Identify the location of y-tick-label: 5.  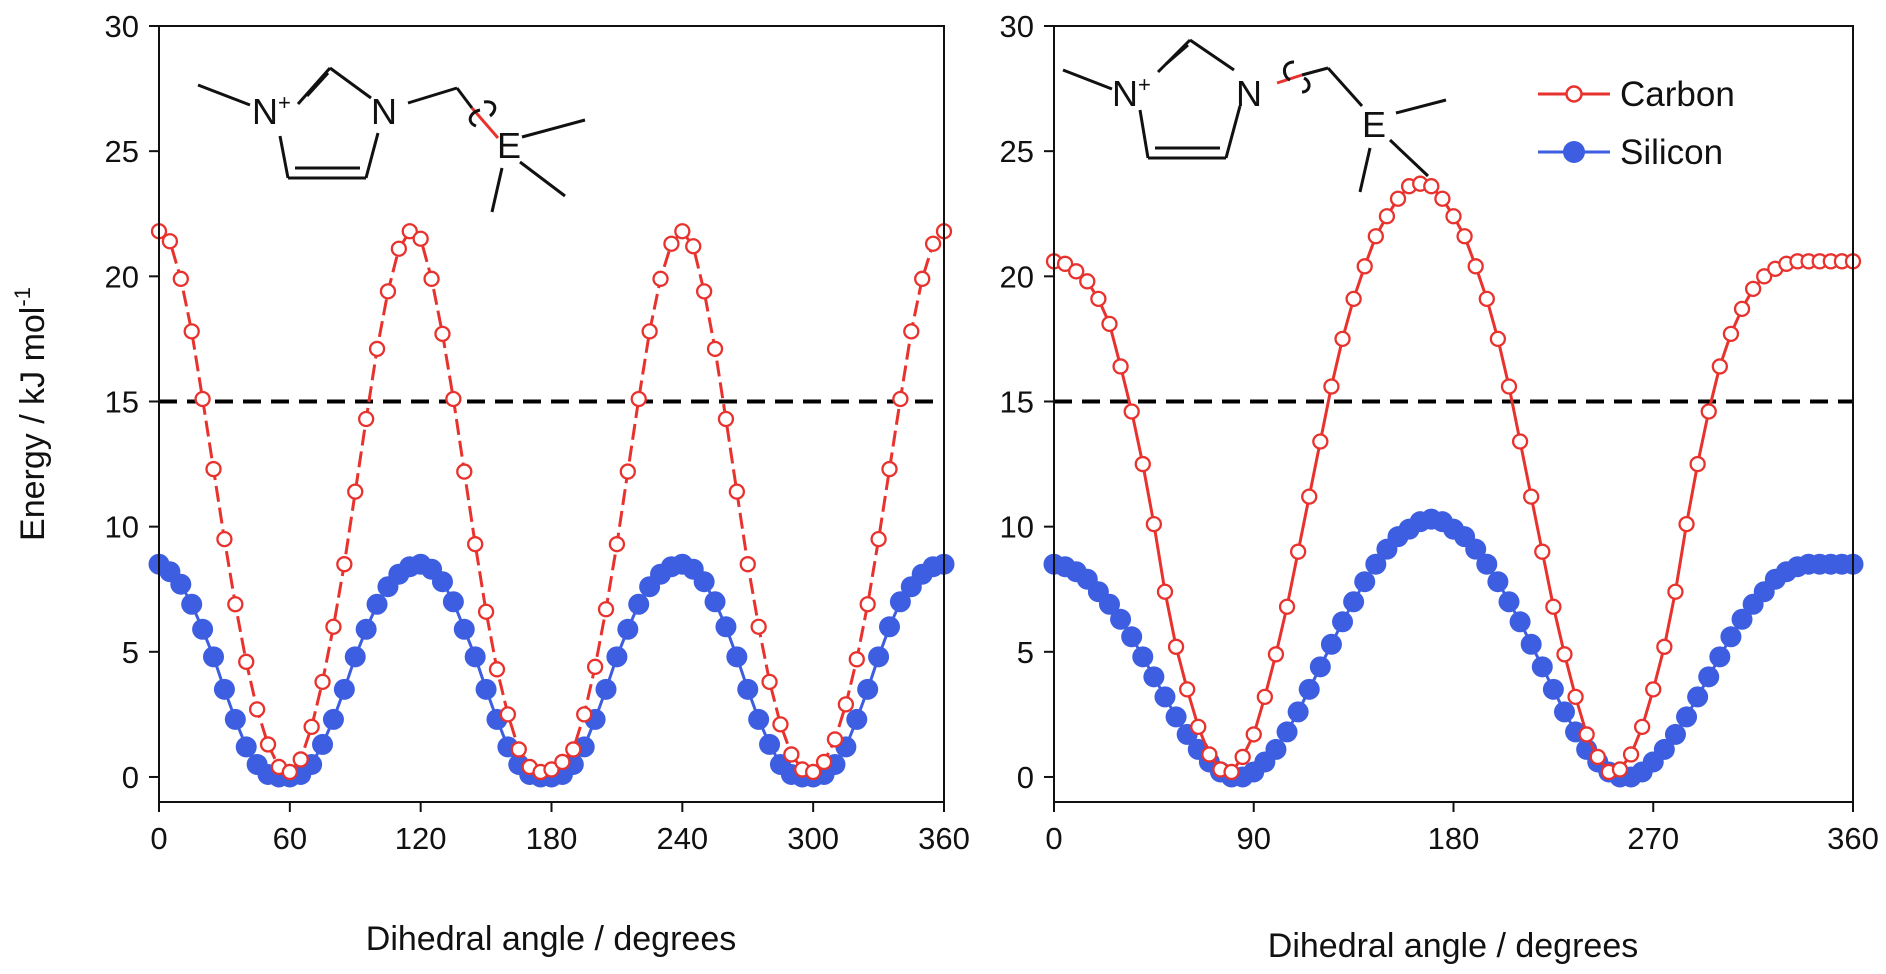
(130, 652).